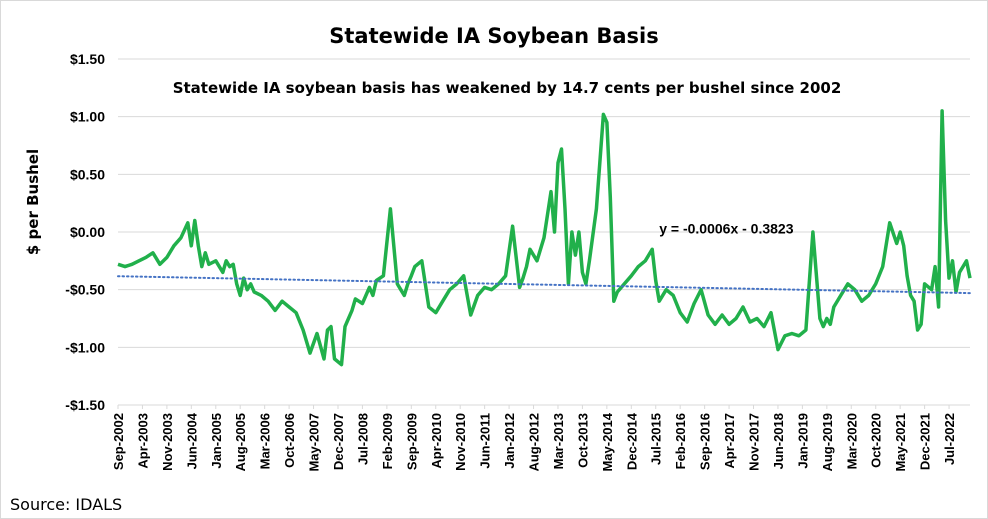  What do you see at coordinates (436, 441) in the screenshot?
I see `x-tick-label: Apr-2010` at bounding box center [436, 441].